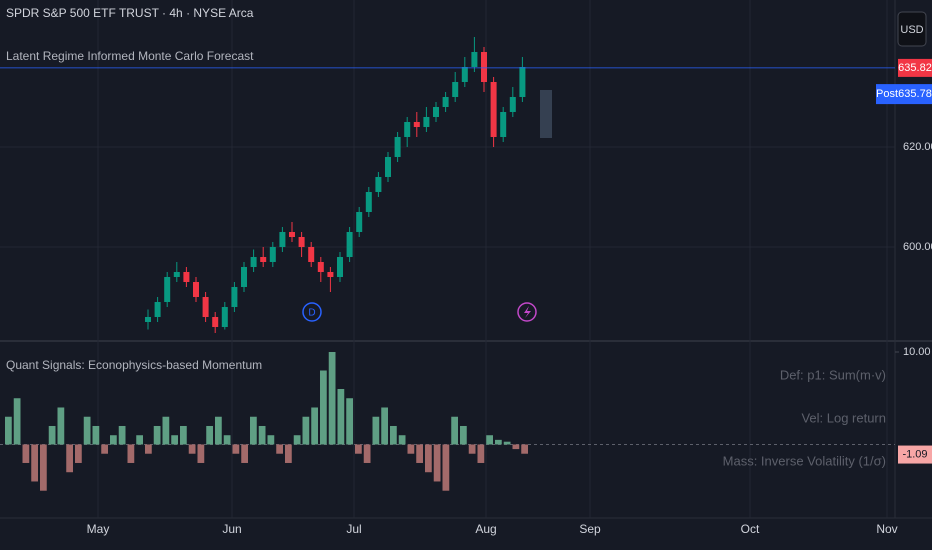 The height and width of the screenshot is (550, 932). I want to click on post-price-label: 635.78, so click(915, 94).